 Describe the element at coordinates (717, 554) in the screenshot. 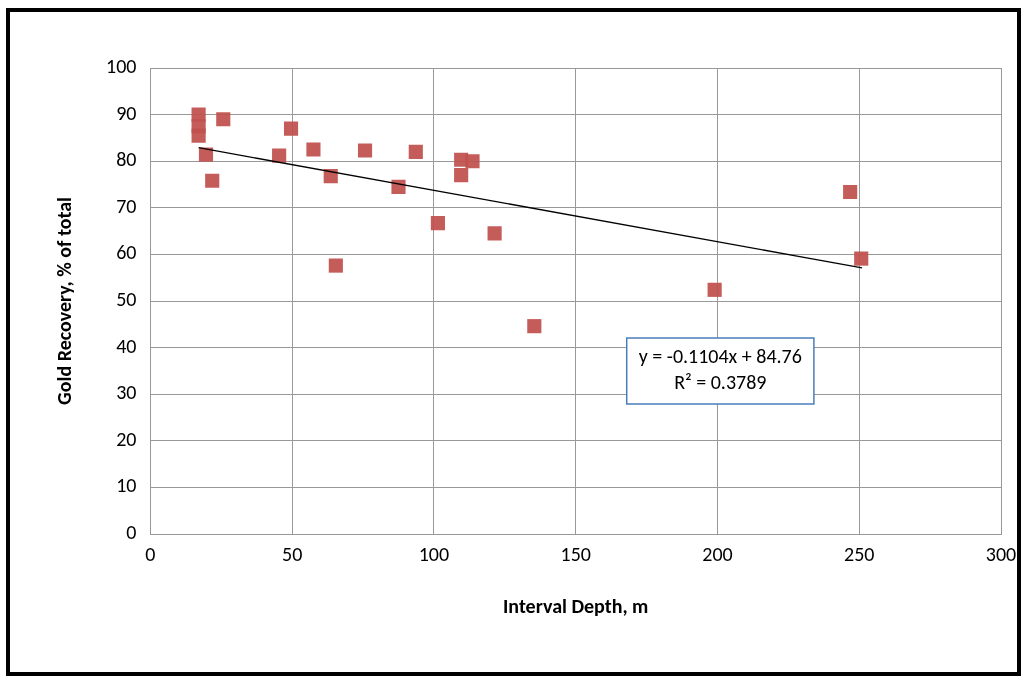

I see `x-tick-label: 200` at that location.